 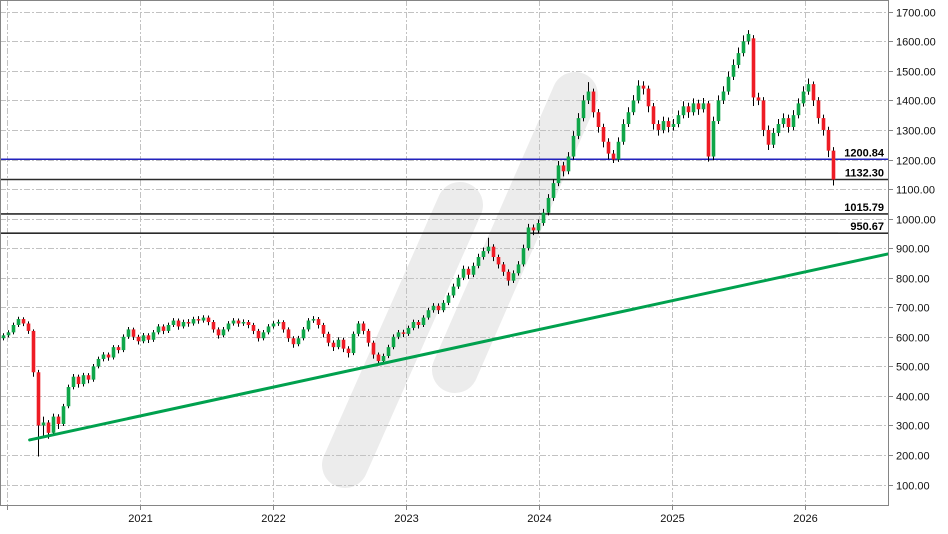 I want to click on y-axis-label: 900.00, so click(x=913, y=250).